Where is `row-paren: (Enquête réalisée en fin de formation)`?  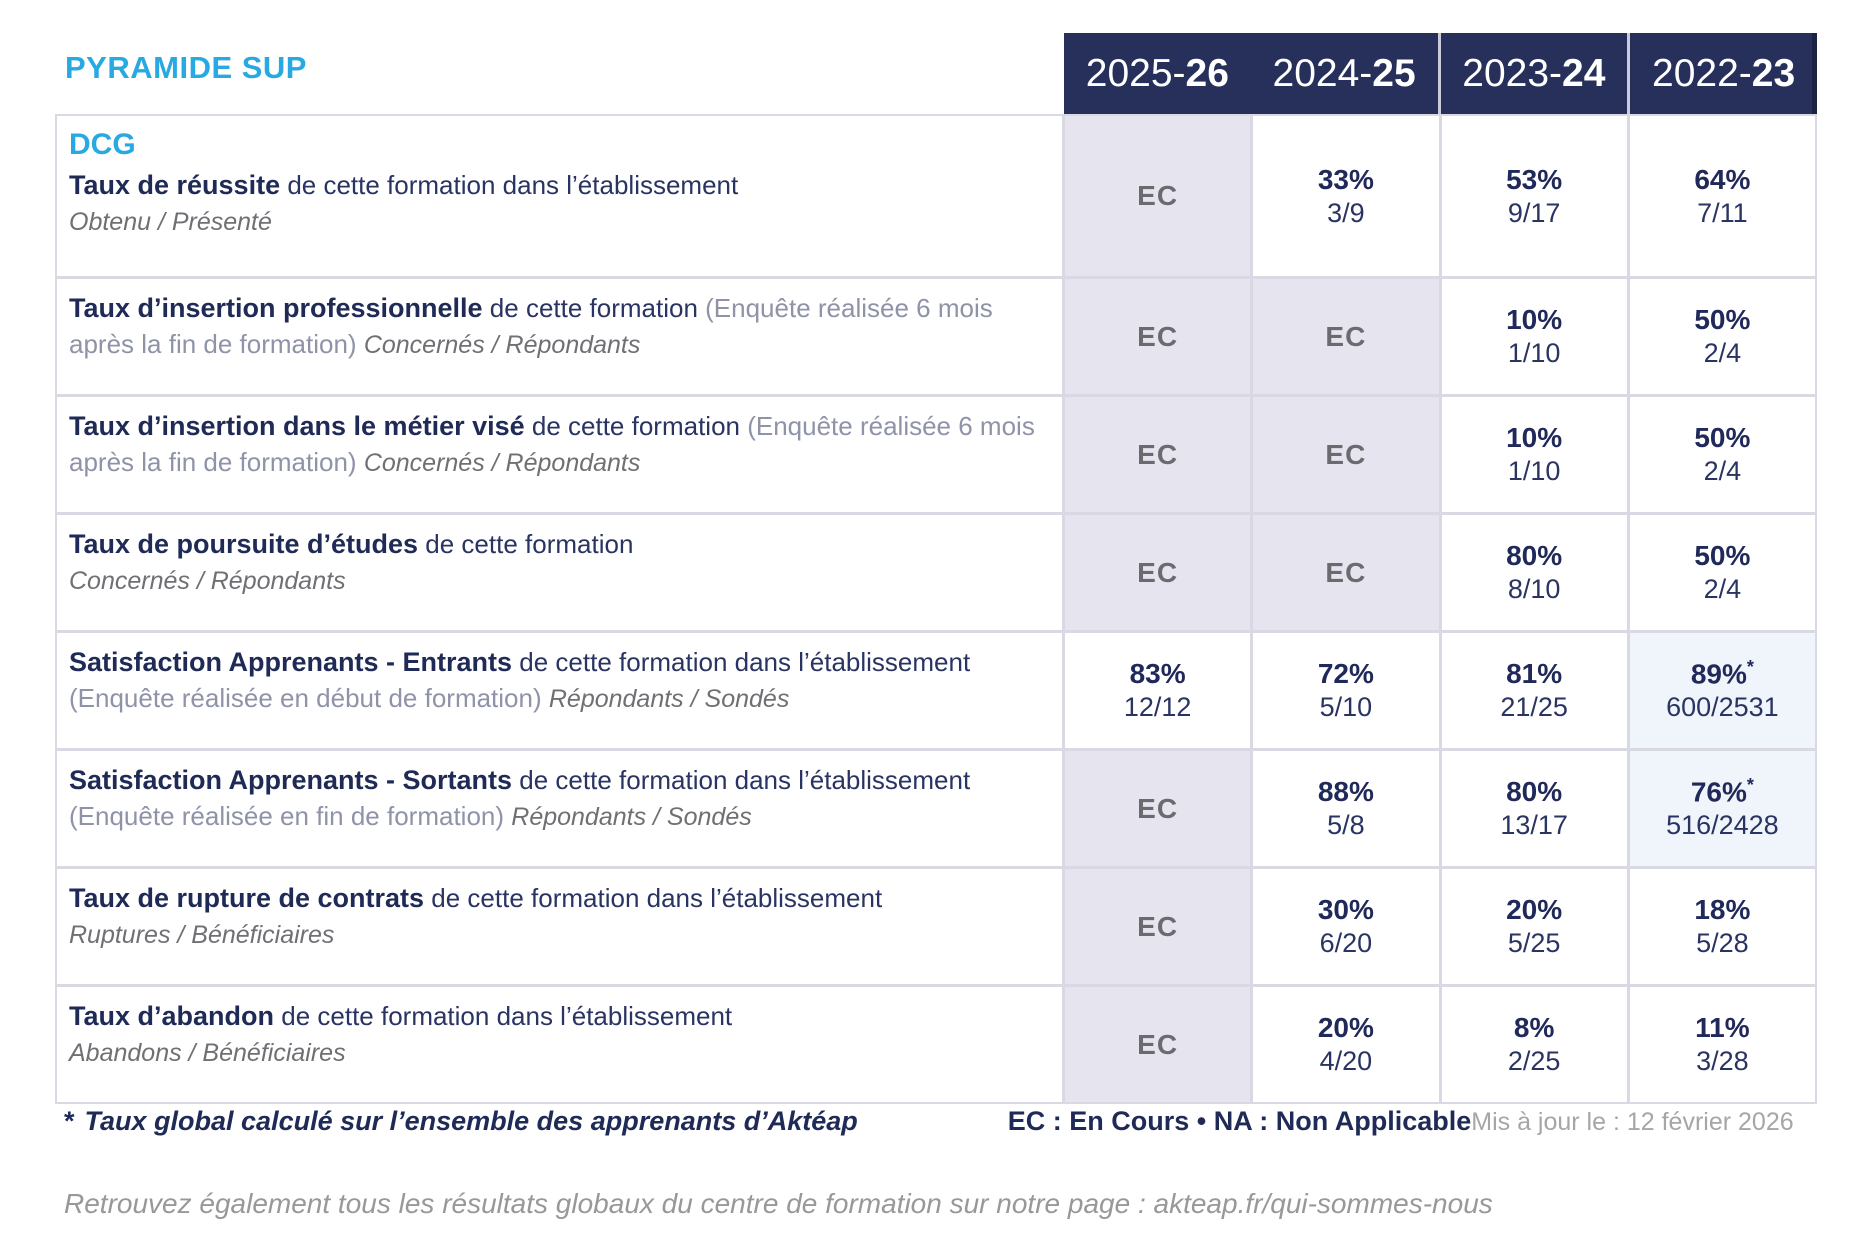 row-paren: (Enquête réalisée en fin de formation) is located at coordinates (290, 815).